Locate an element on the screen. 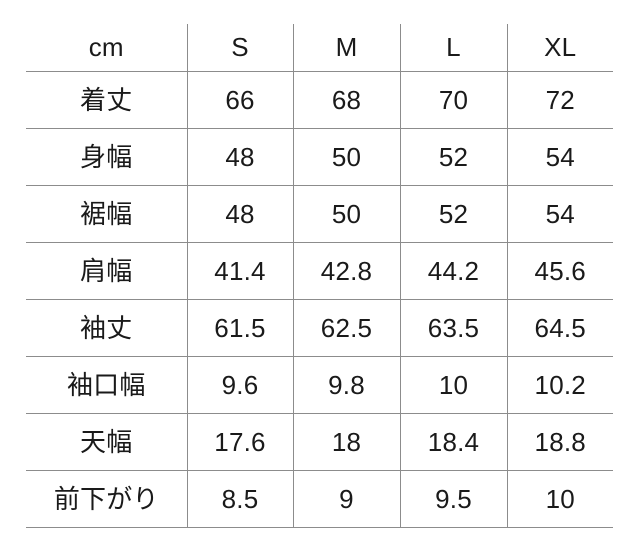  row-label: 裾幅 is located at coordinates (106, 213).